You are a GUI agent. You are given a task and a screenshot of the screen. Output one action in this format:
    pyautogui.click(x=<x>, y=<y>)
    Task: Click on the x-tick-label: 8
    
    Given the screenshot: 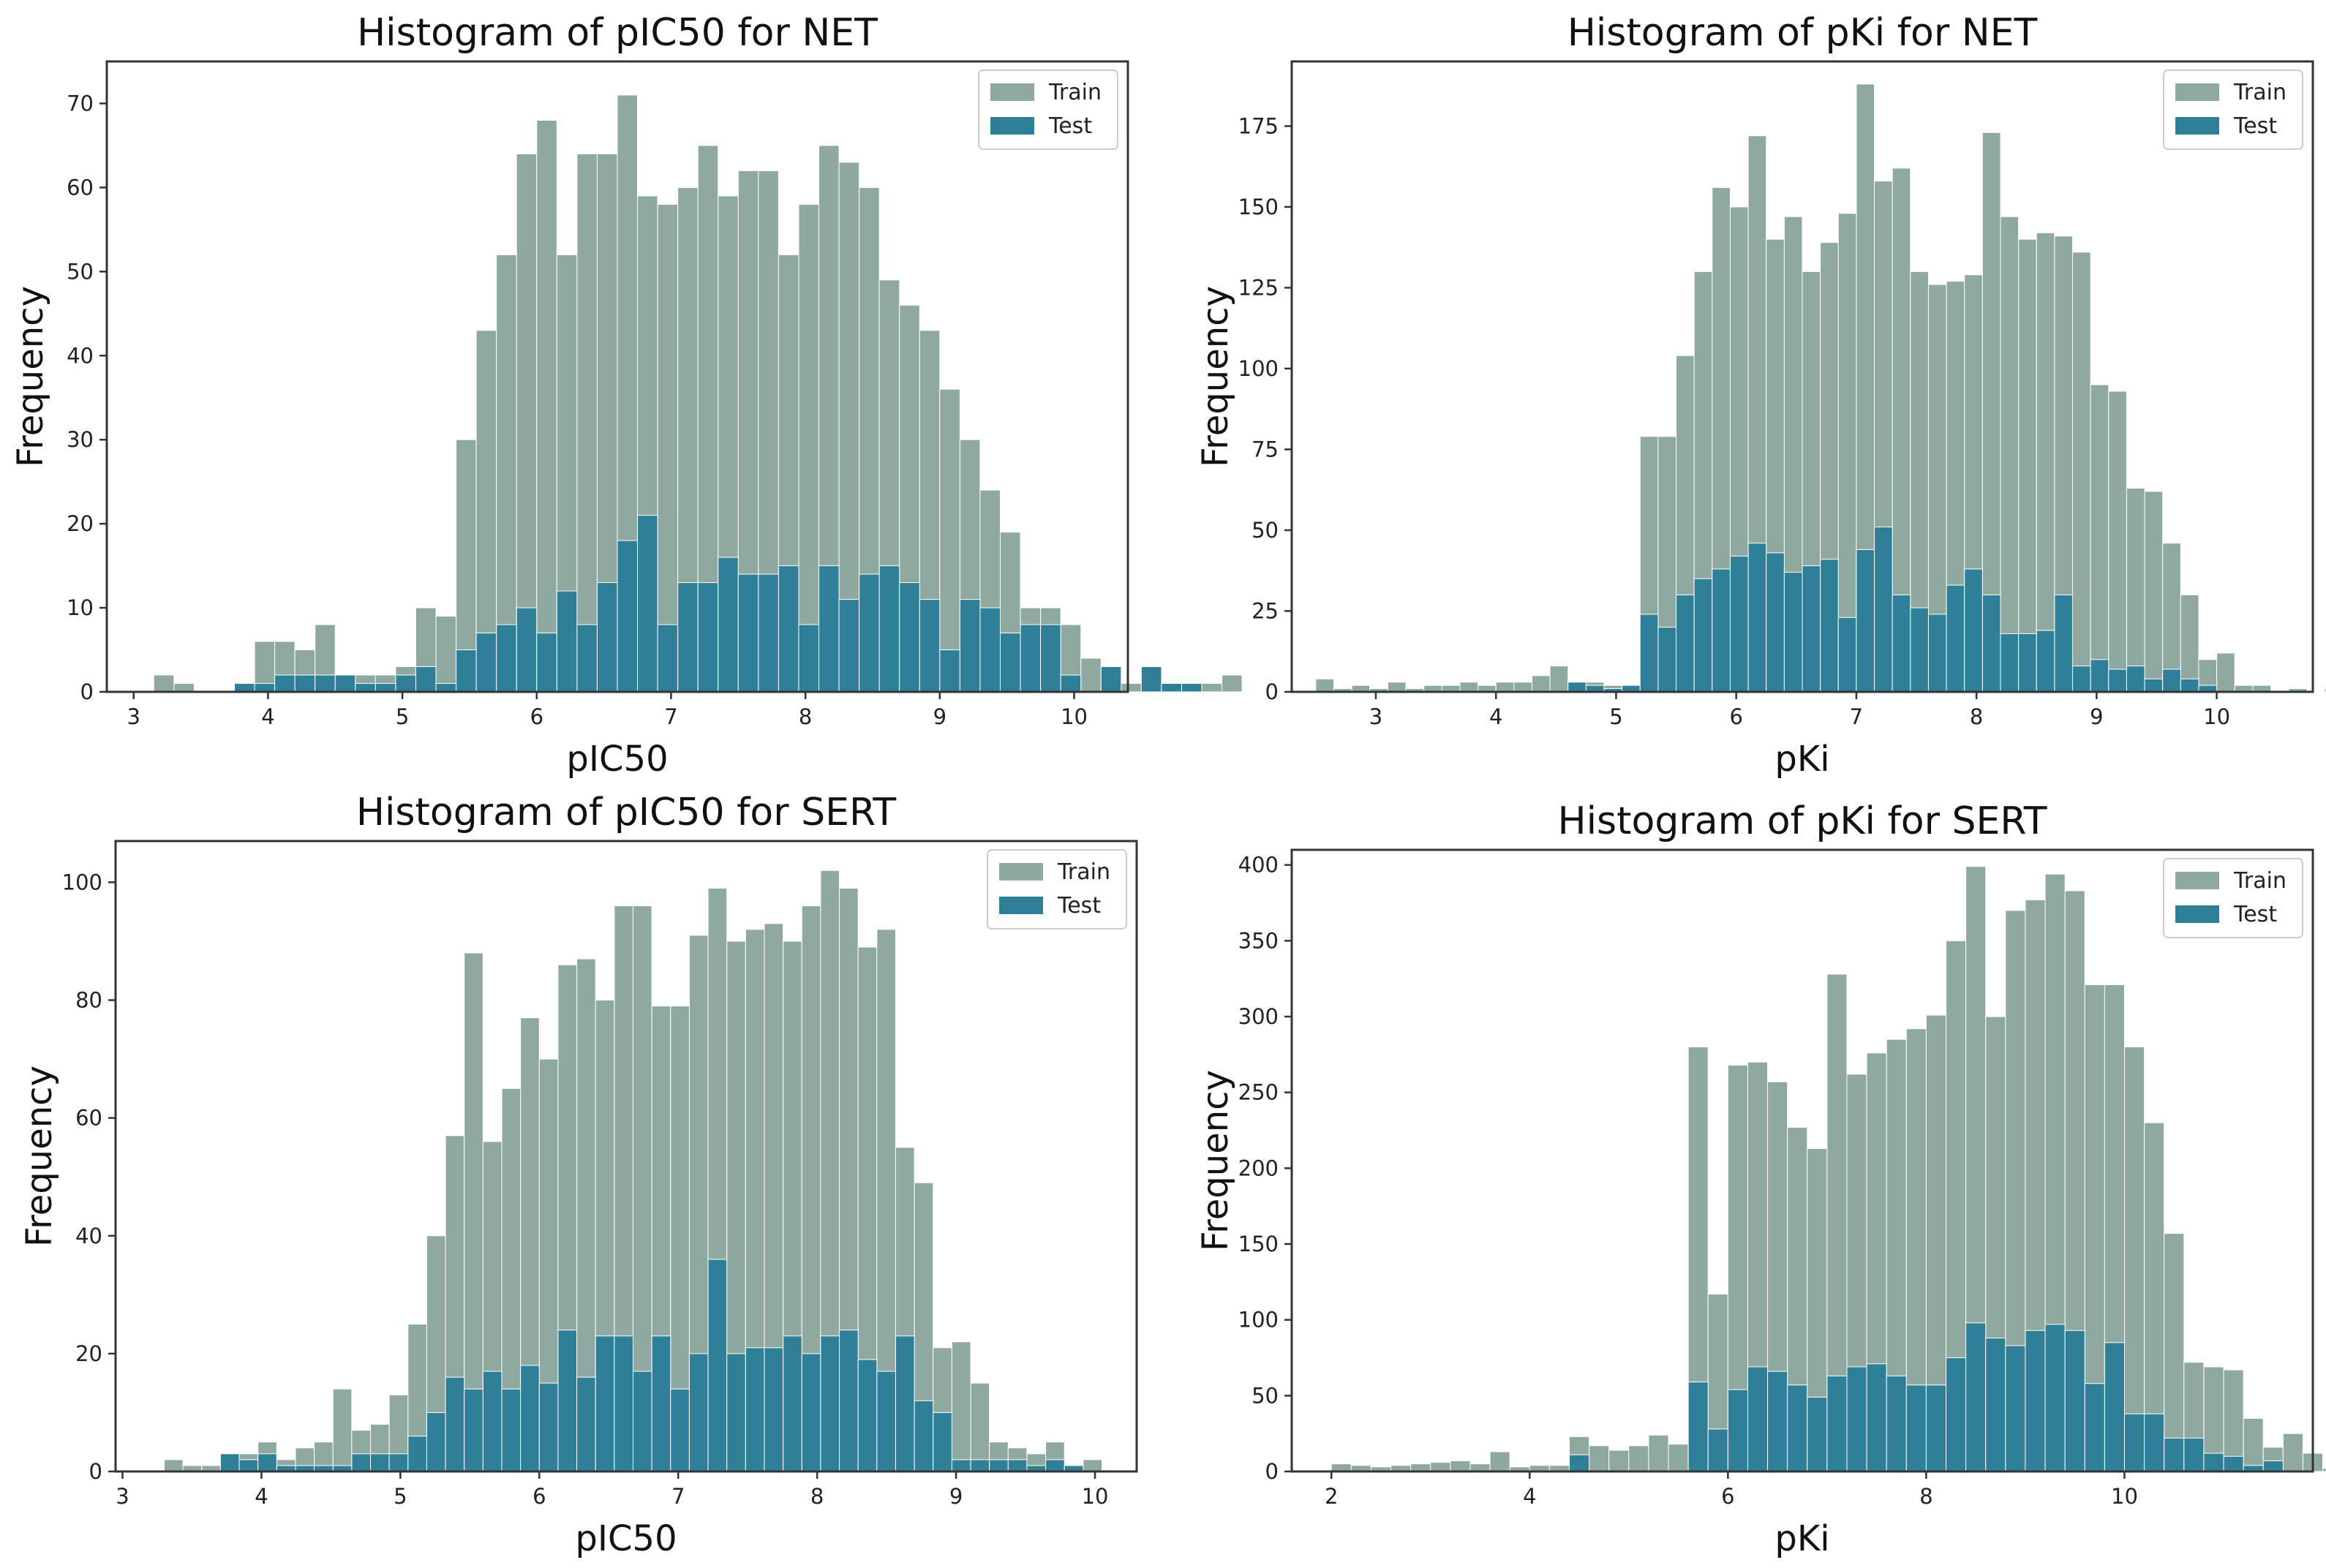 What is the action you would take?
    pyautogui.click(x=1976, y=716)
    